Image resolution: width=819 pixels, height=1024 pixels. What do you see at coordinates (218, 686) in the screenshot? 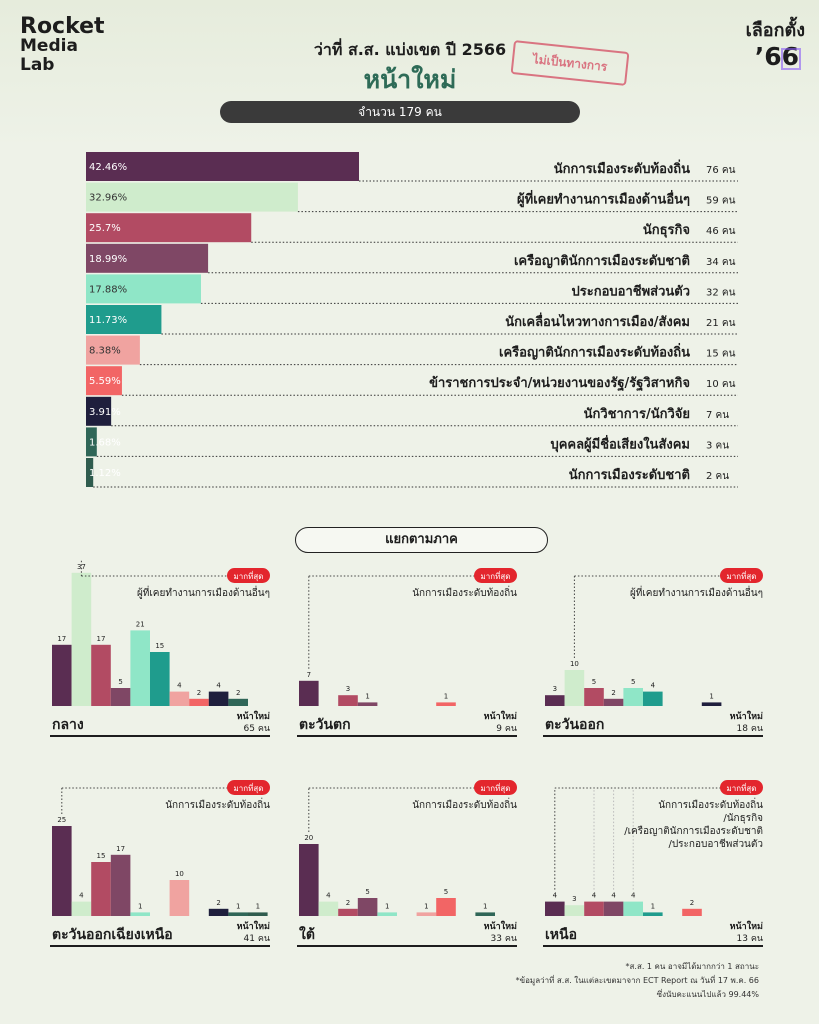
I see `region-0-value-8: 4` at bounding box center [218, 686].